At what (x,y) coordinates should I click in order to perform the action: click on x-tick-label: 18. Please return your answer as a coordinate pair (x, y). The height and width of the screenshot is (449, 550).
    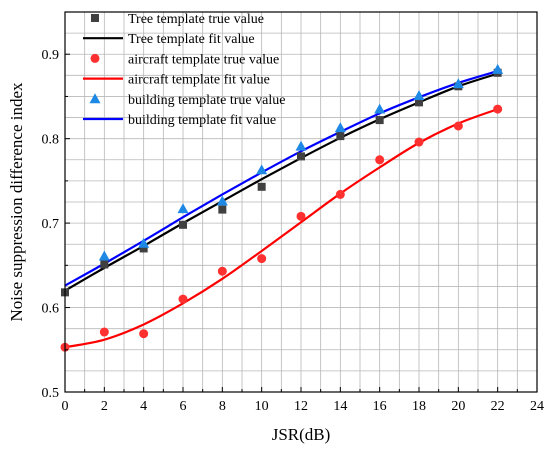
    Looking at the image, I should click on (419, 406).